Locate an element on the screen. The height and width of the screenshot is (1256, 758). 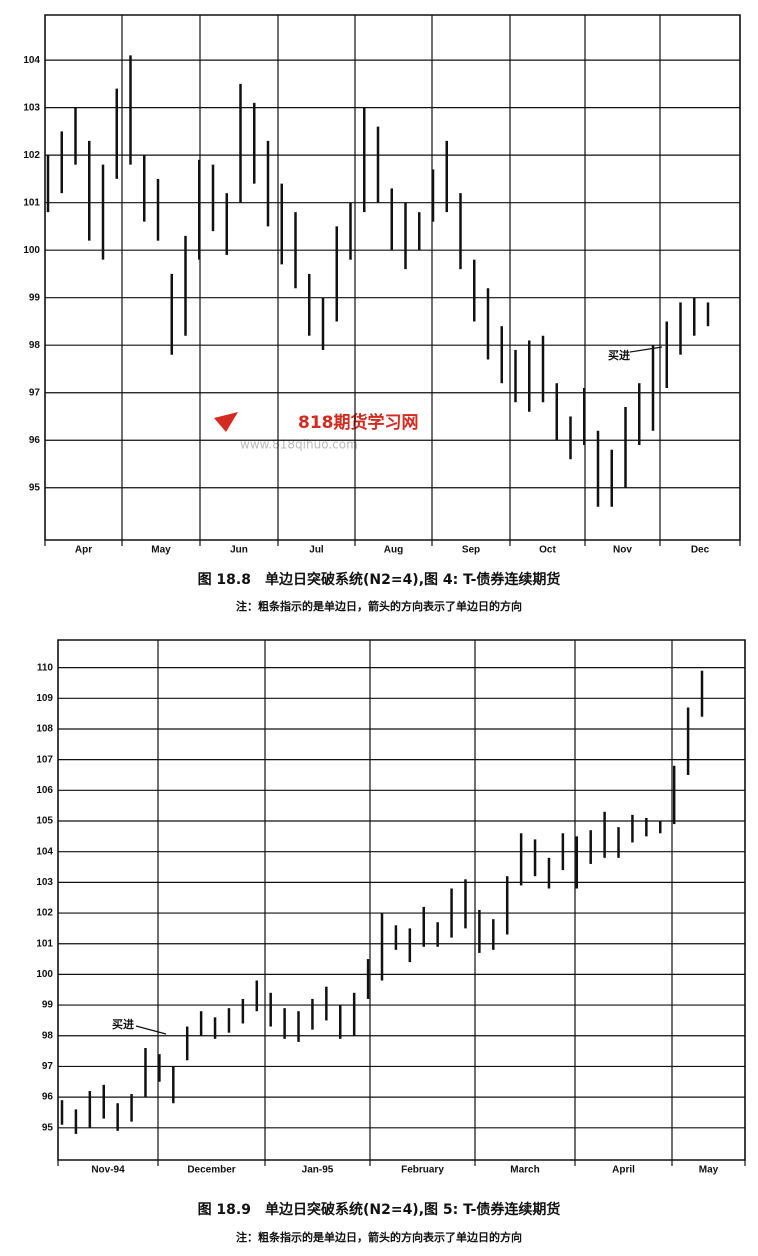
x-tick-label: February is located at coordinates (422, 1170).